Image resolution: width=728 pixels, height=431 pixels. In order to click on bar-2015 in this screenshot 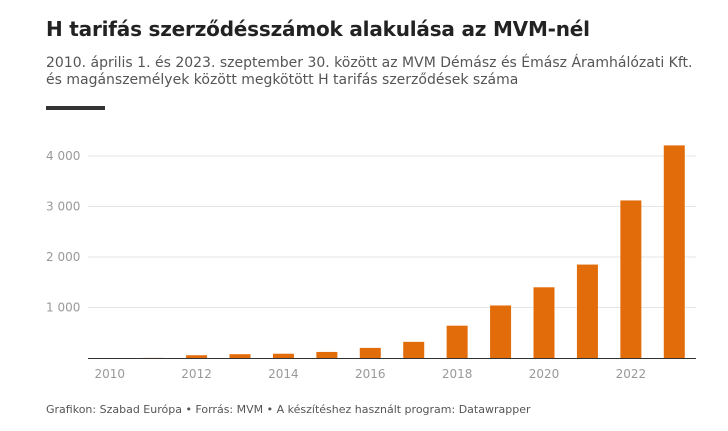, I will do `click(327, 354)`.